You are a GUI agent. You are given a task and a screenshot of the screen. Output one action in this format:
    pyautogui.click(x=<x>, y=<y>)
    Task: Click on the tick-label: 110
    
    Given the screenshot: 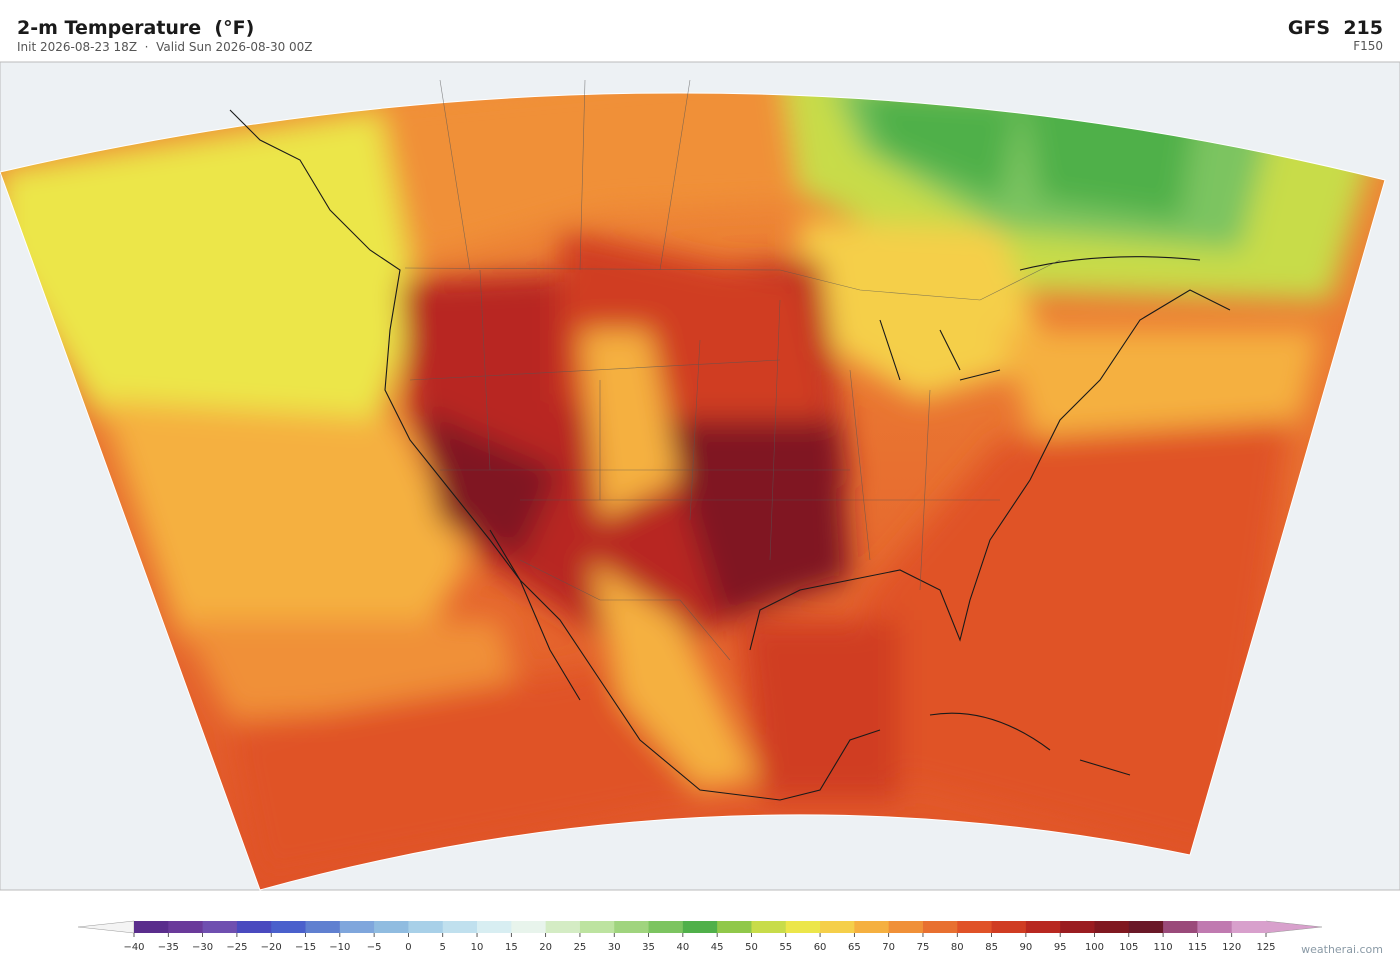 What is the action you would take?
    pyautogui.click(x=1163, y=947)
    